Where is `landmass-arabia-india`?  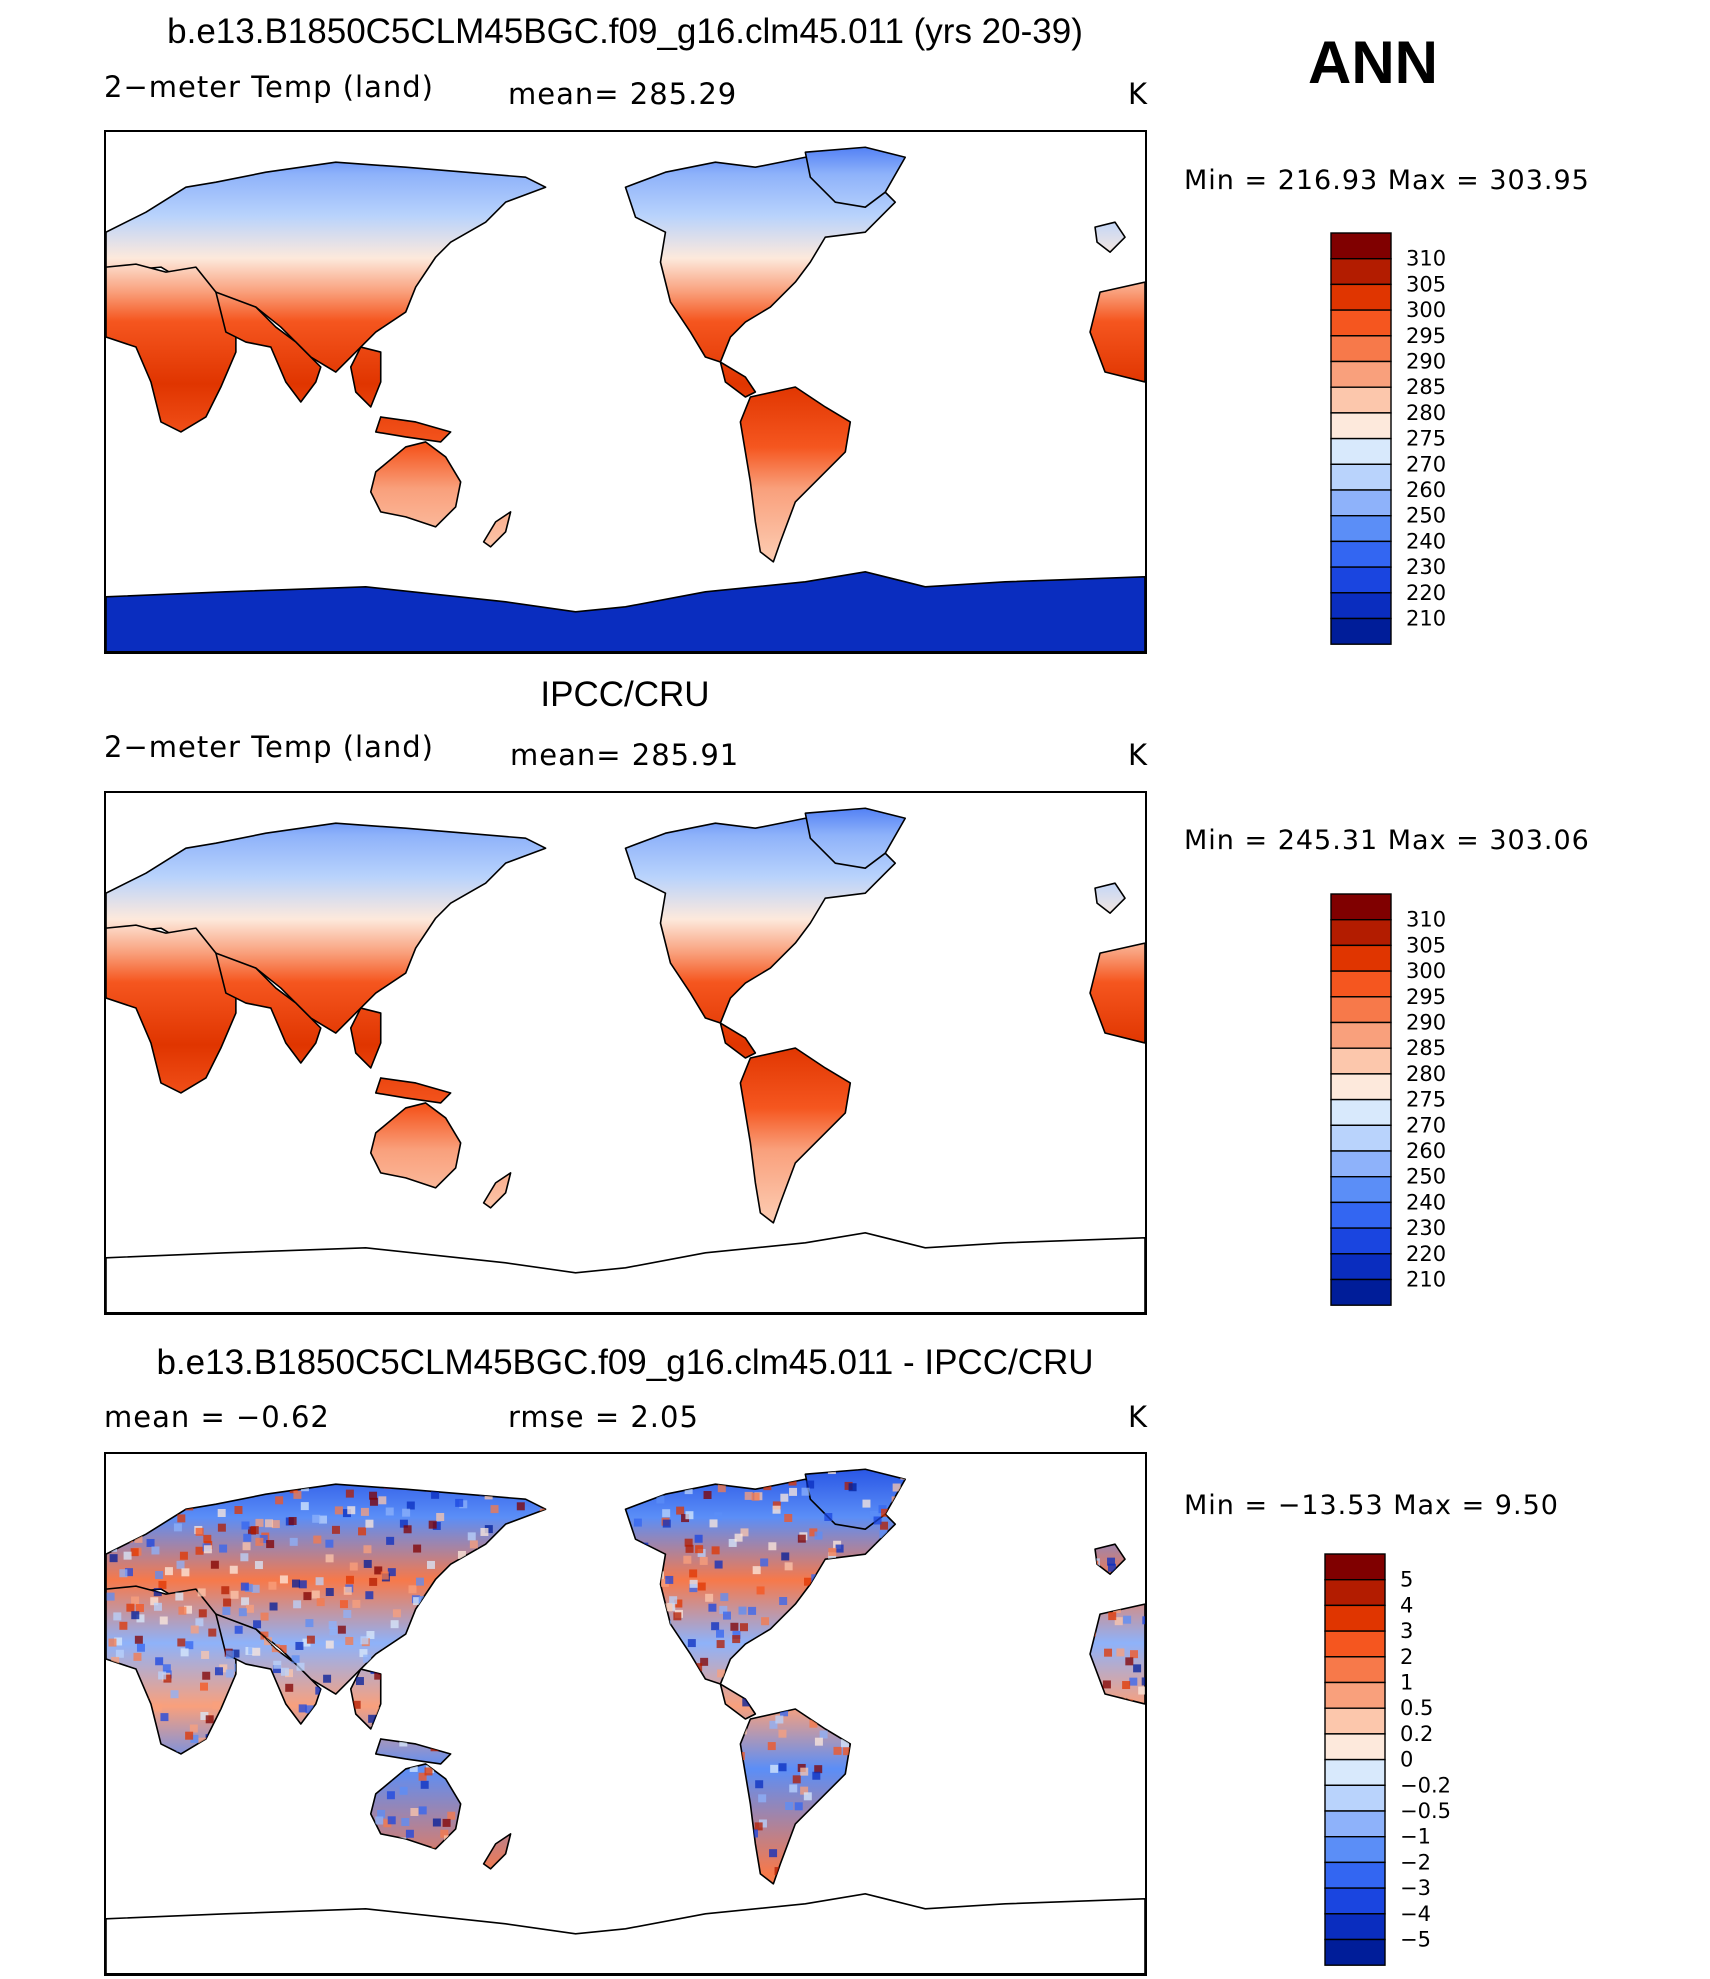 landmass-arabia-india is located at coordinates (268, 1008).